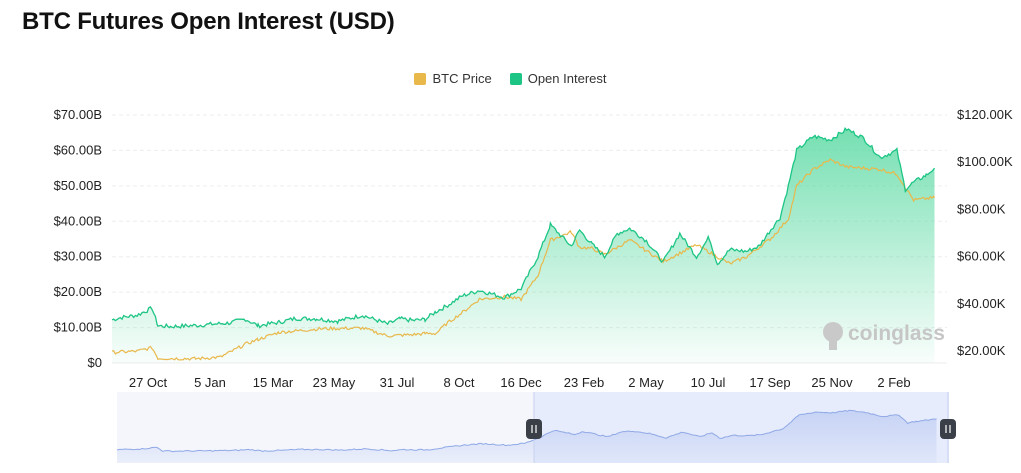 This screenshot has width=1021, height=473. I want to click on open-interest-swatch-icon, so click(515, 78).